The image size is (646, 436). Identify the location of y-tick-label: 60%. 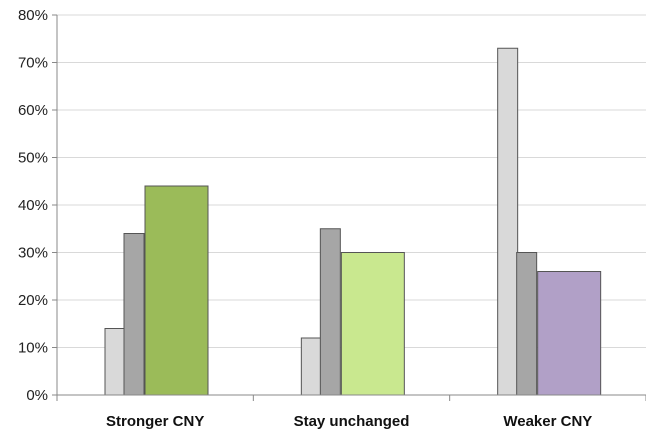
(33, 110).